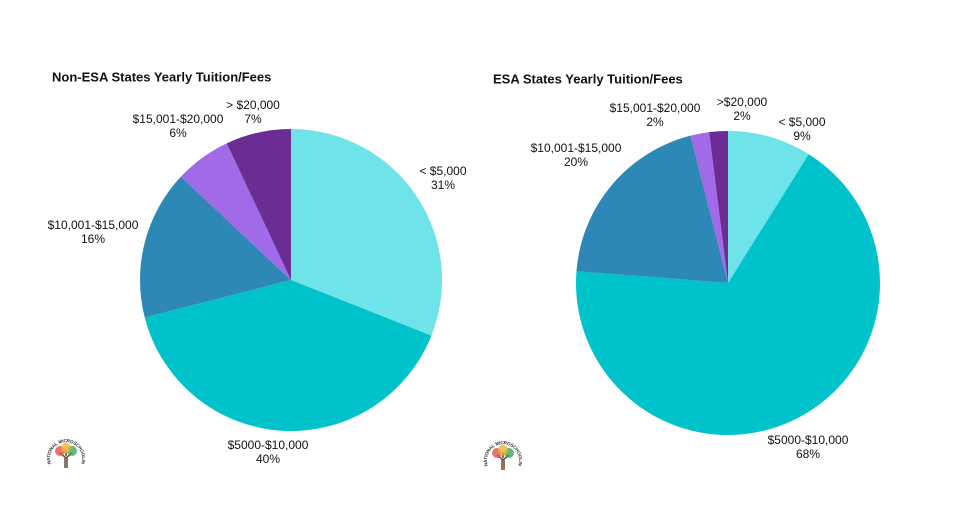  What do you see at coordinates (253, 105) in the screenshot?
I see `slice-category-label: > $20,000` at bounding box center [253, 105].